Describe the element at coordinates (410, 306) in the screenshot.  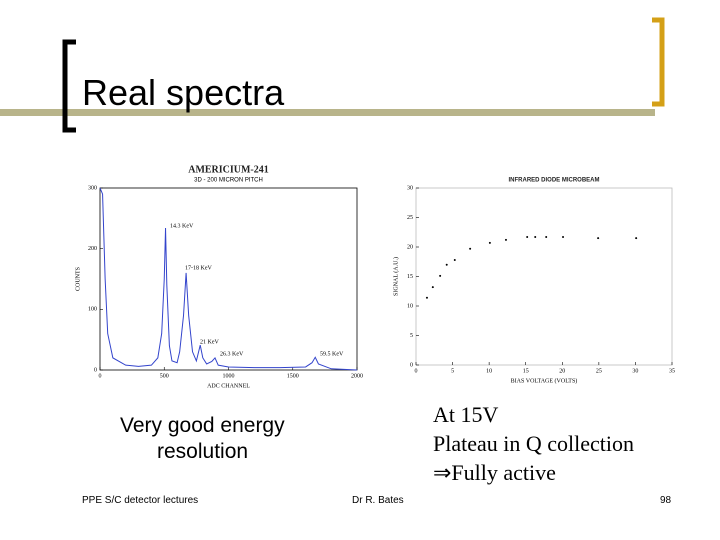
I see `y-tick-label: 10` at that location.